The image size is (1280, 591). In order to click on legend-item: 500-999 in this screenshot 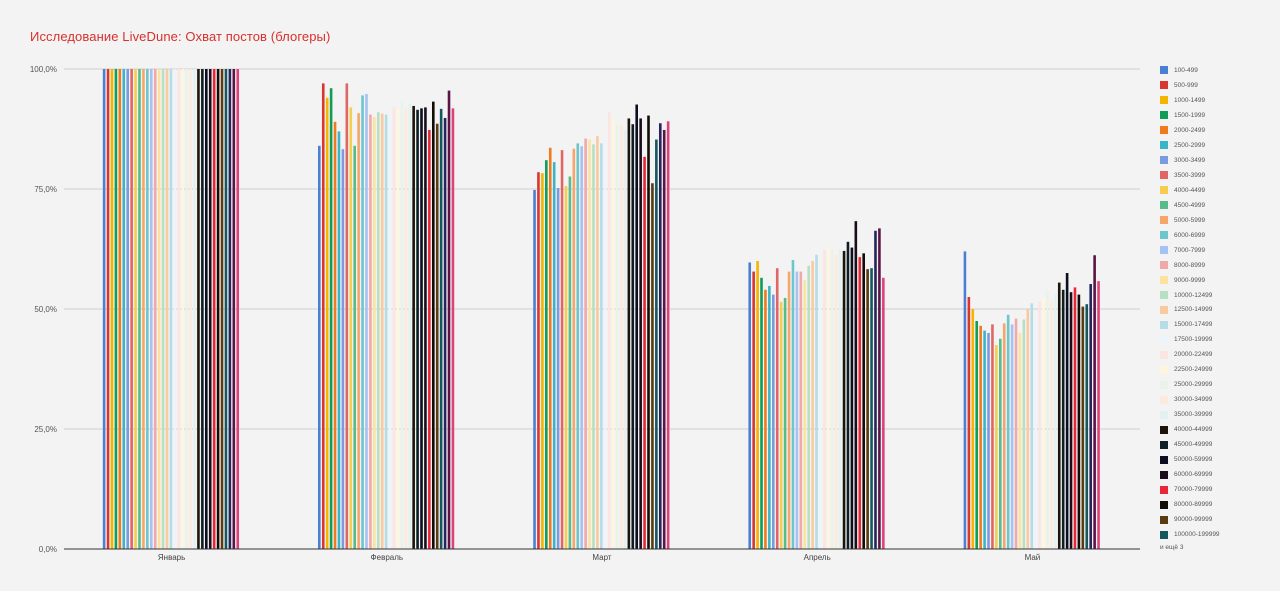, I will do `click(1218, 85)`.